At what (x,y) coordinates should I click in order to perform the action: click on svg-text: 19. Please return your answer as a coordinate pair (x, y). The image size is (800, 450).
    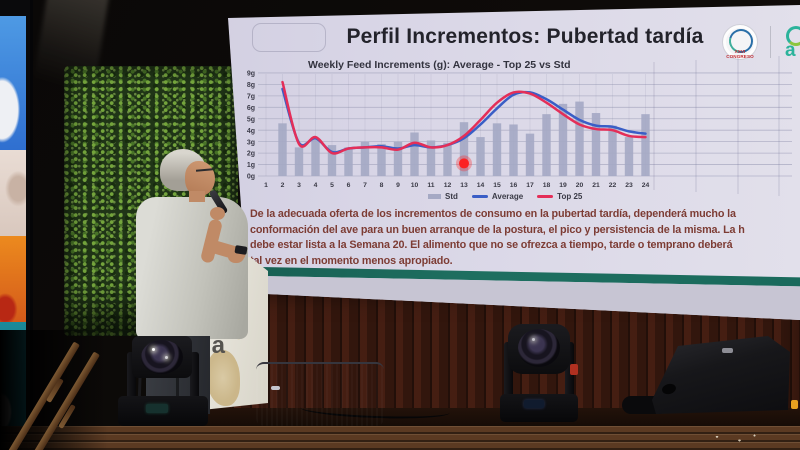
    Looking at the image, I should click on (563, 185).